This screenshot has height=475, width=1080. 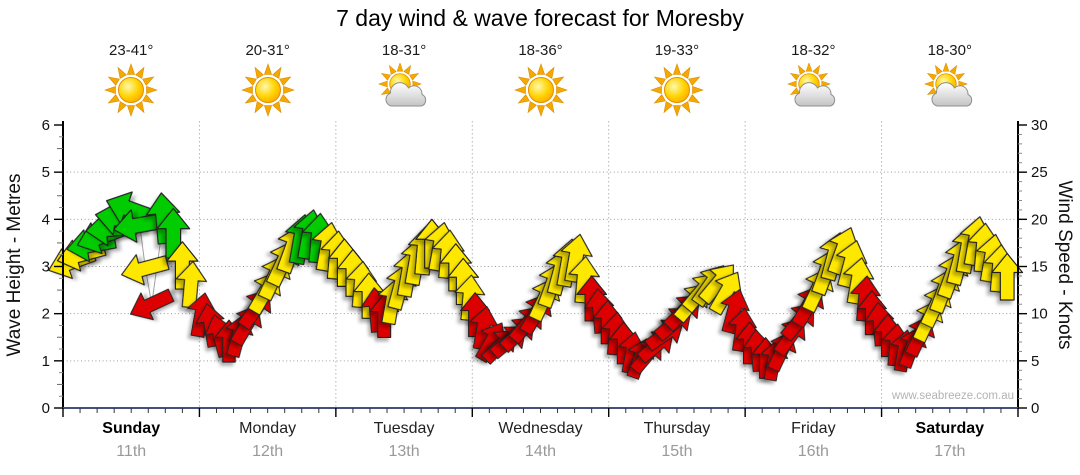 What do you see at coordinates (404, 428) in the screenshot?
I see `day-name-label: Tuesday` at bounding box center [404, 428].